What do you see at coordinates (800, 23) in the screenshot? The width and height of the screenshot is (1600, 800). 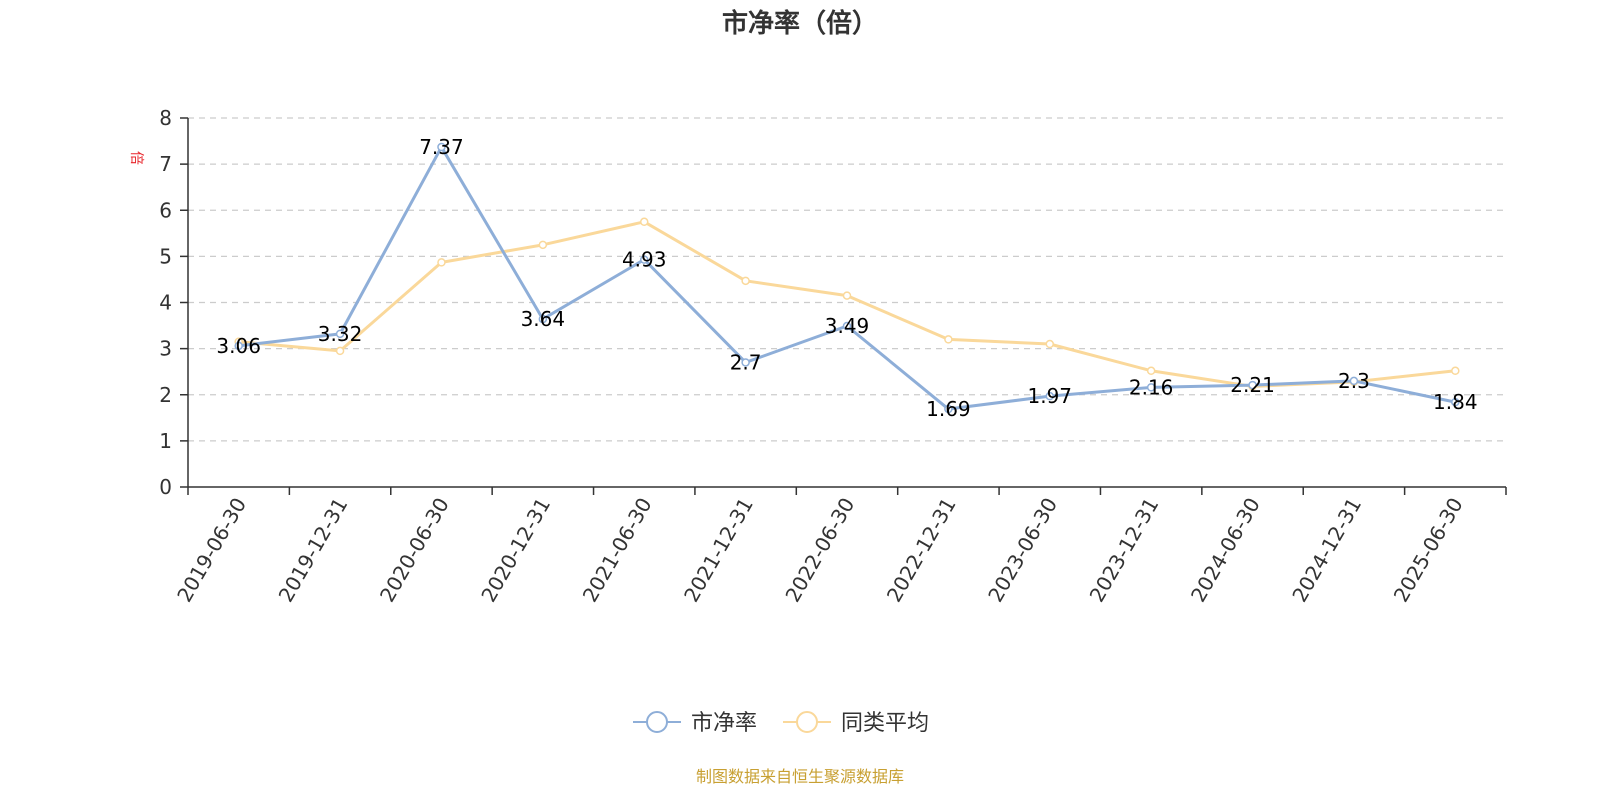 I see `chart-title: 市净率（倍）` at bounding box center [800, 23].